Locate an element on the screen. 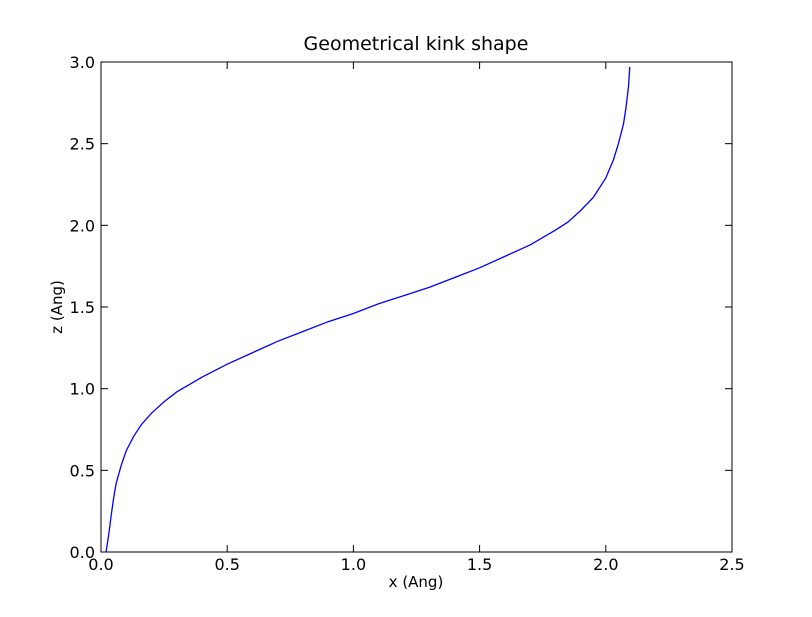 This screenshot has height=617, width=812. x-tick-label: 0.5 is located at coordinates (226, 564).